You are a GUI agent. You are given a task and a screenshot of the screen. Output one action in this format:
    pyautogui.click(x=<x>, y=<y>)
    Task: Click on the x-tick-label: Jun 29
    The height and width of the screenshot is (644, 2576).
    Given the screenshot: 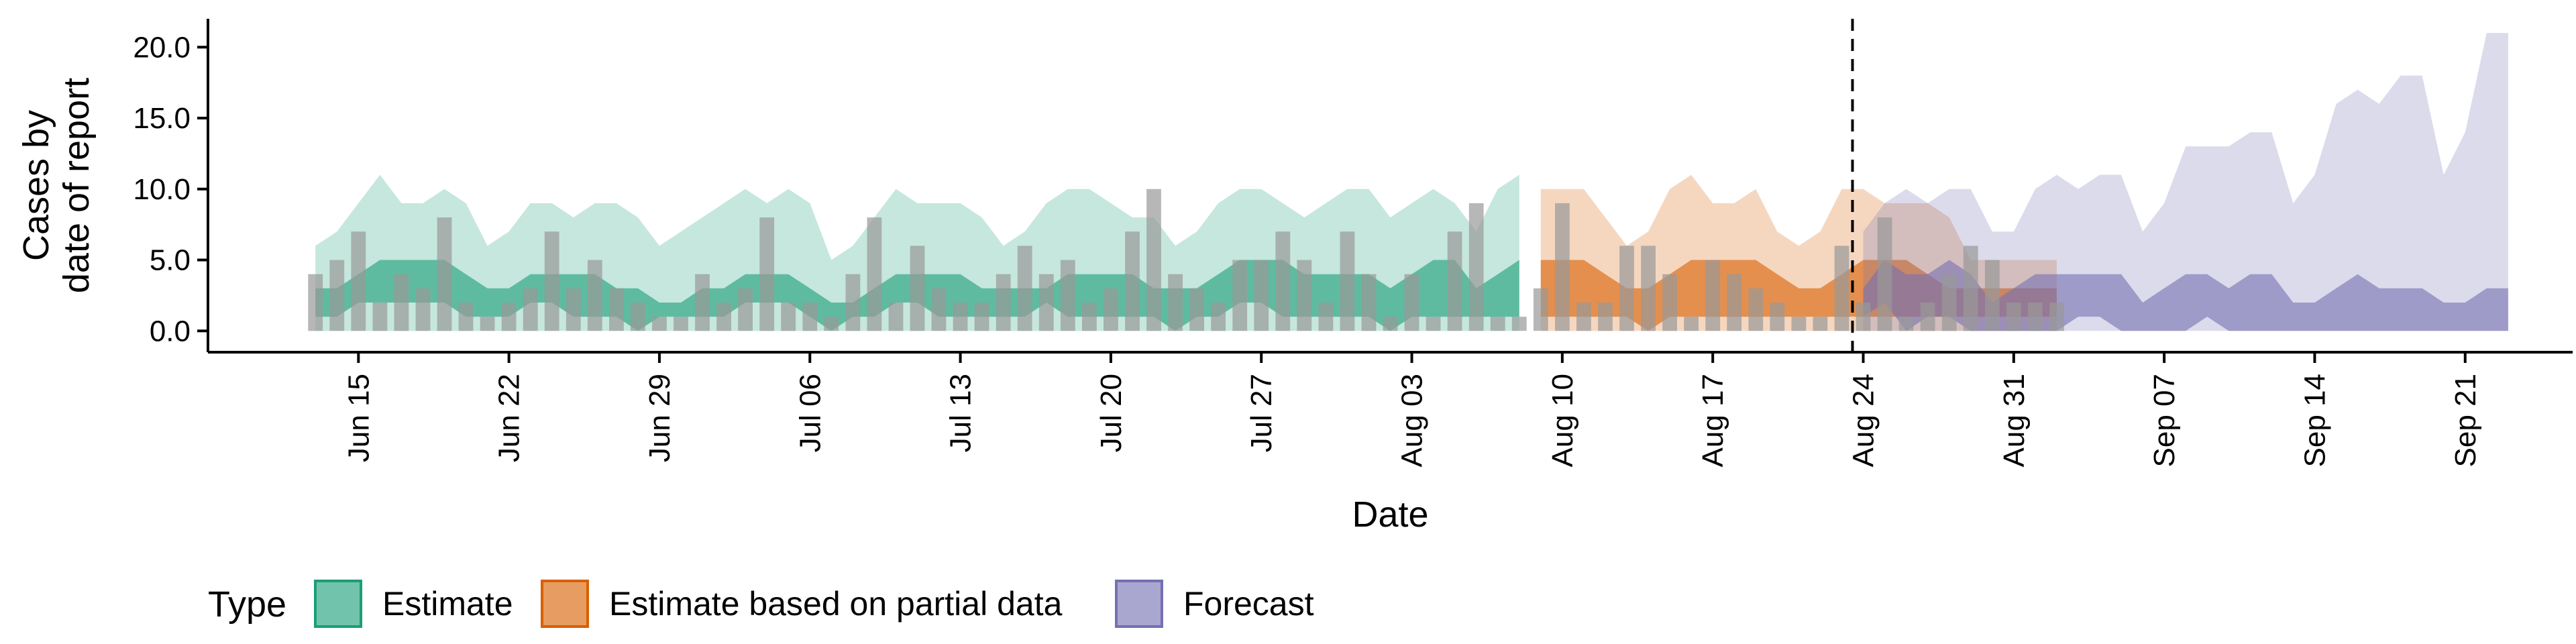 What is the action you would take?
    pyautogui.click(x=659, y=418)
    